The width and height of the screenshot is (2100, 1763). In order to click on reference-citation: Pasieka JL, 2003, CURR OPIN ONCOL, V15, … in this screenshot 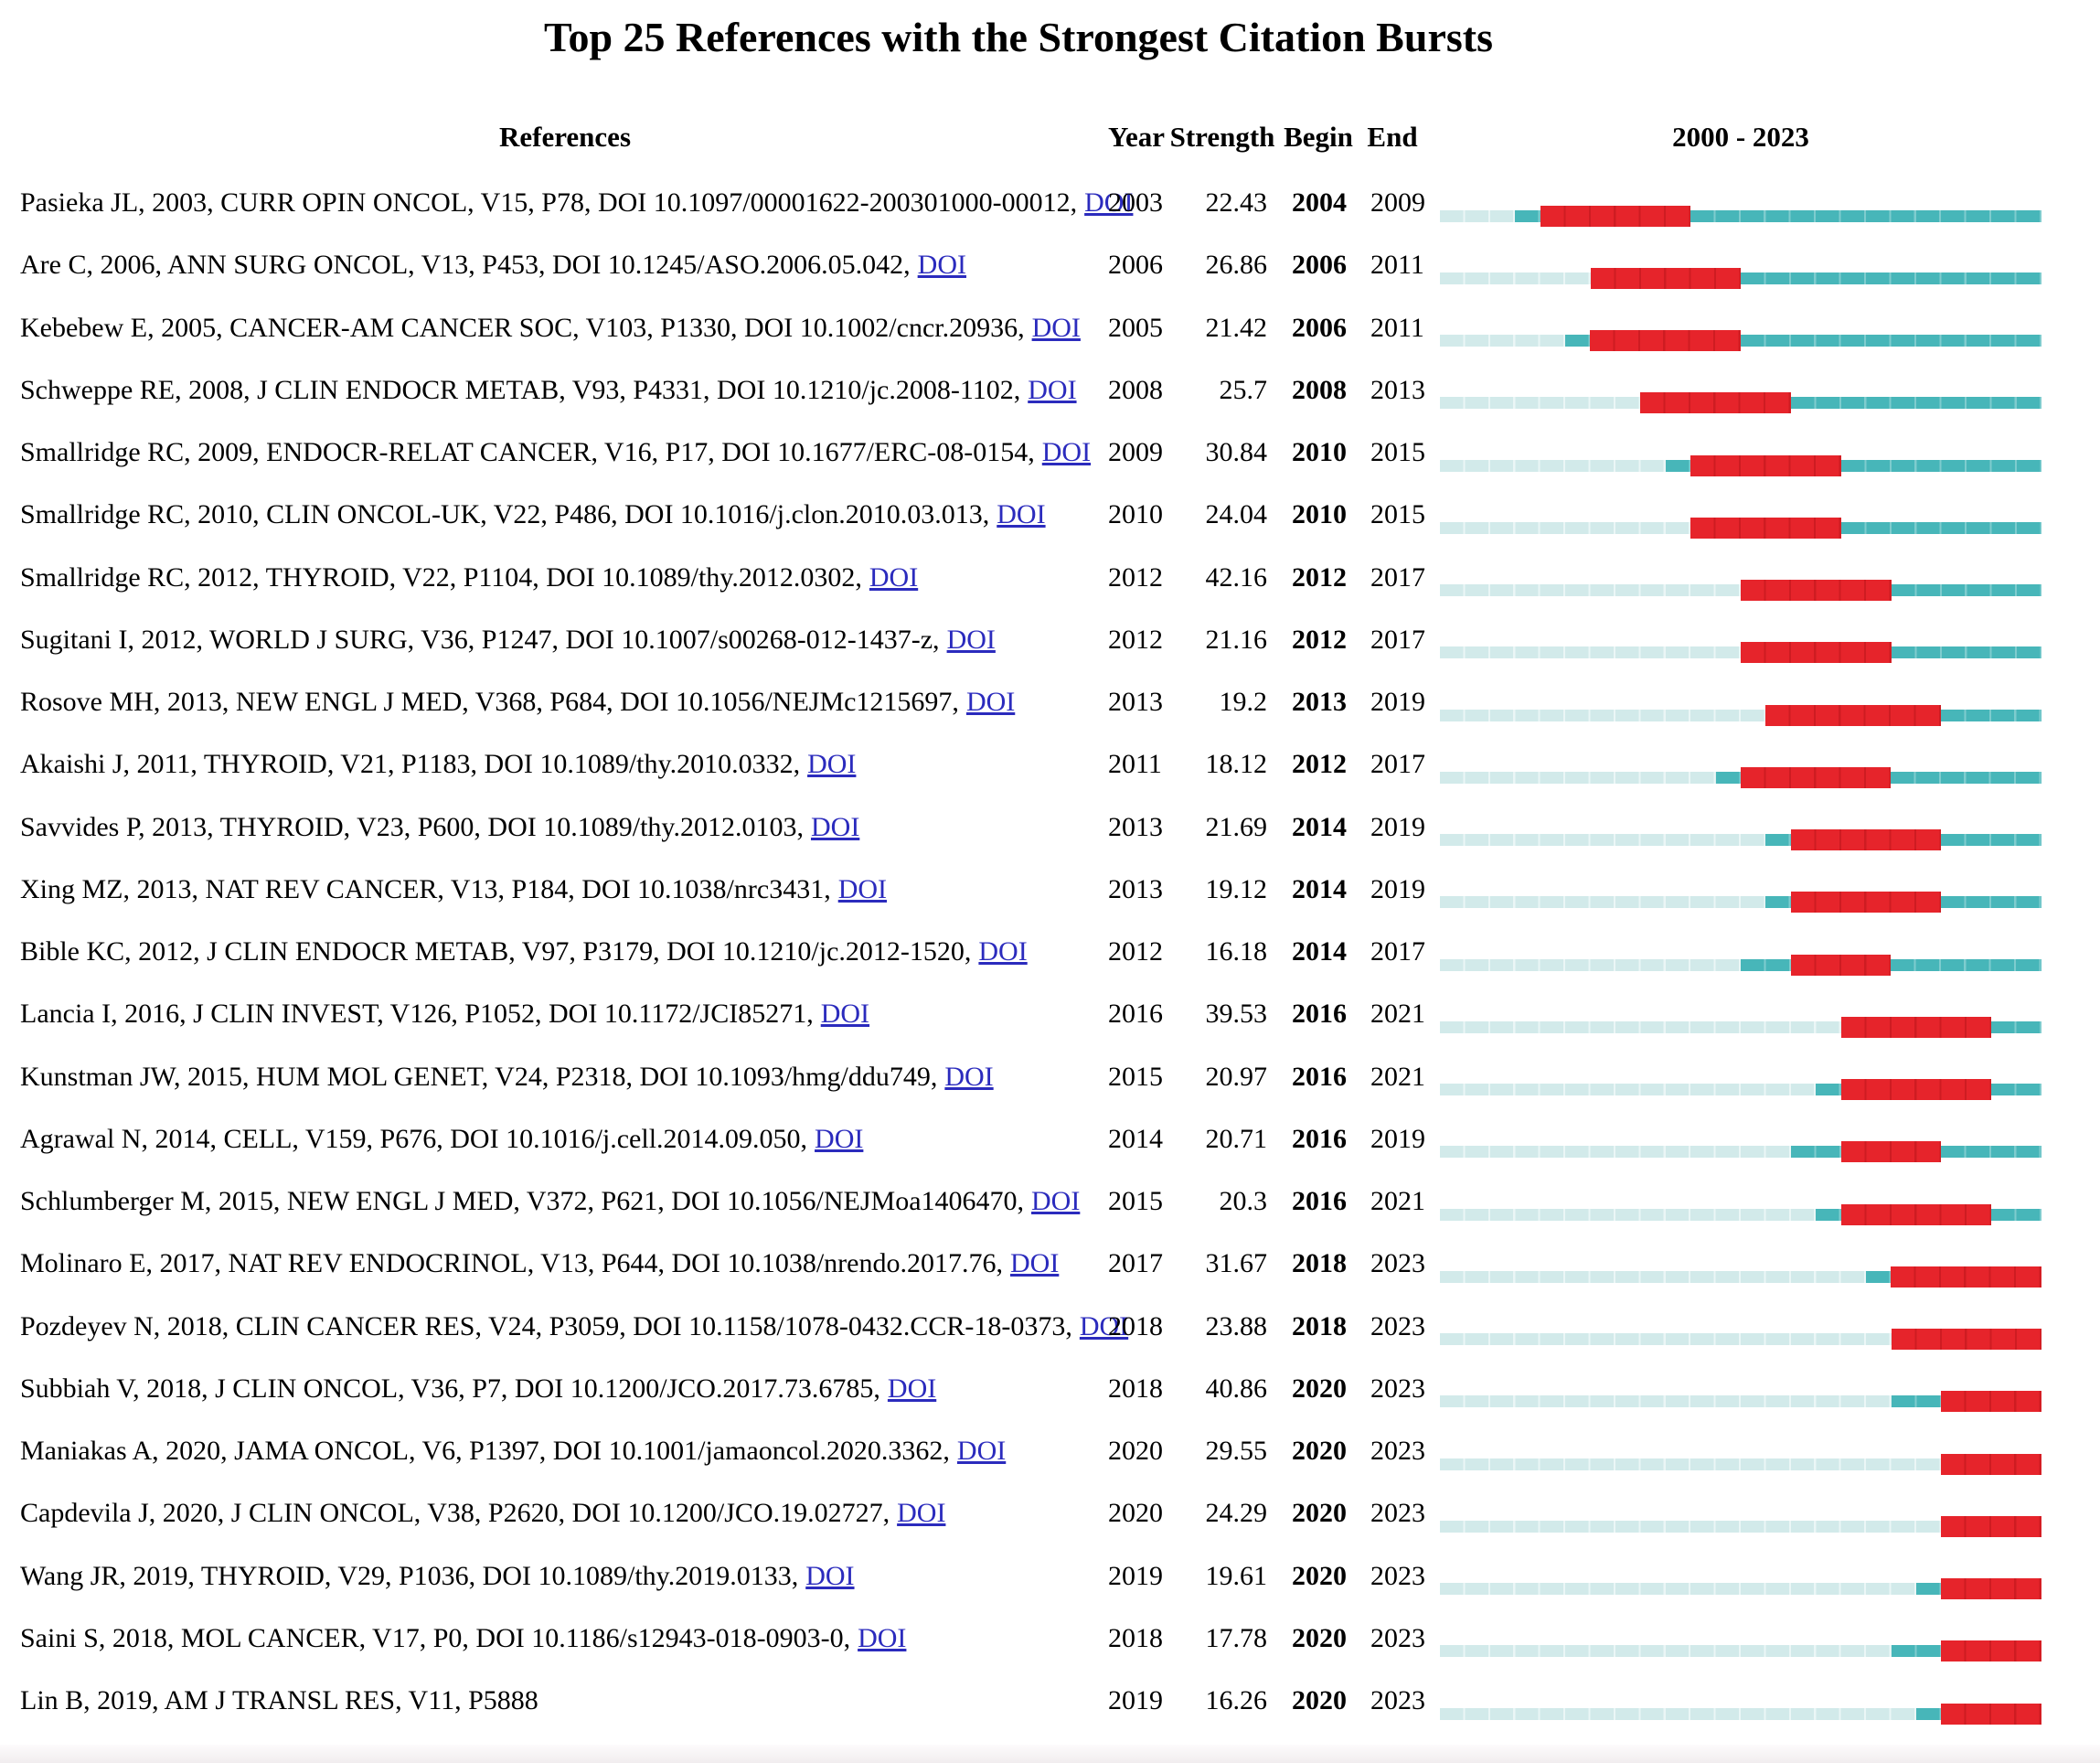, I will do `click(549, 202)`.